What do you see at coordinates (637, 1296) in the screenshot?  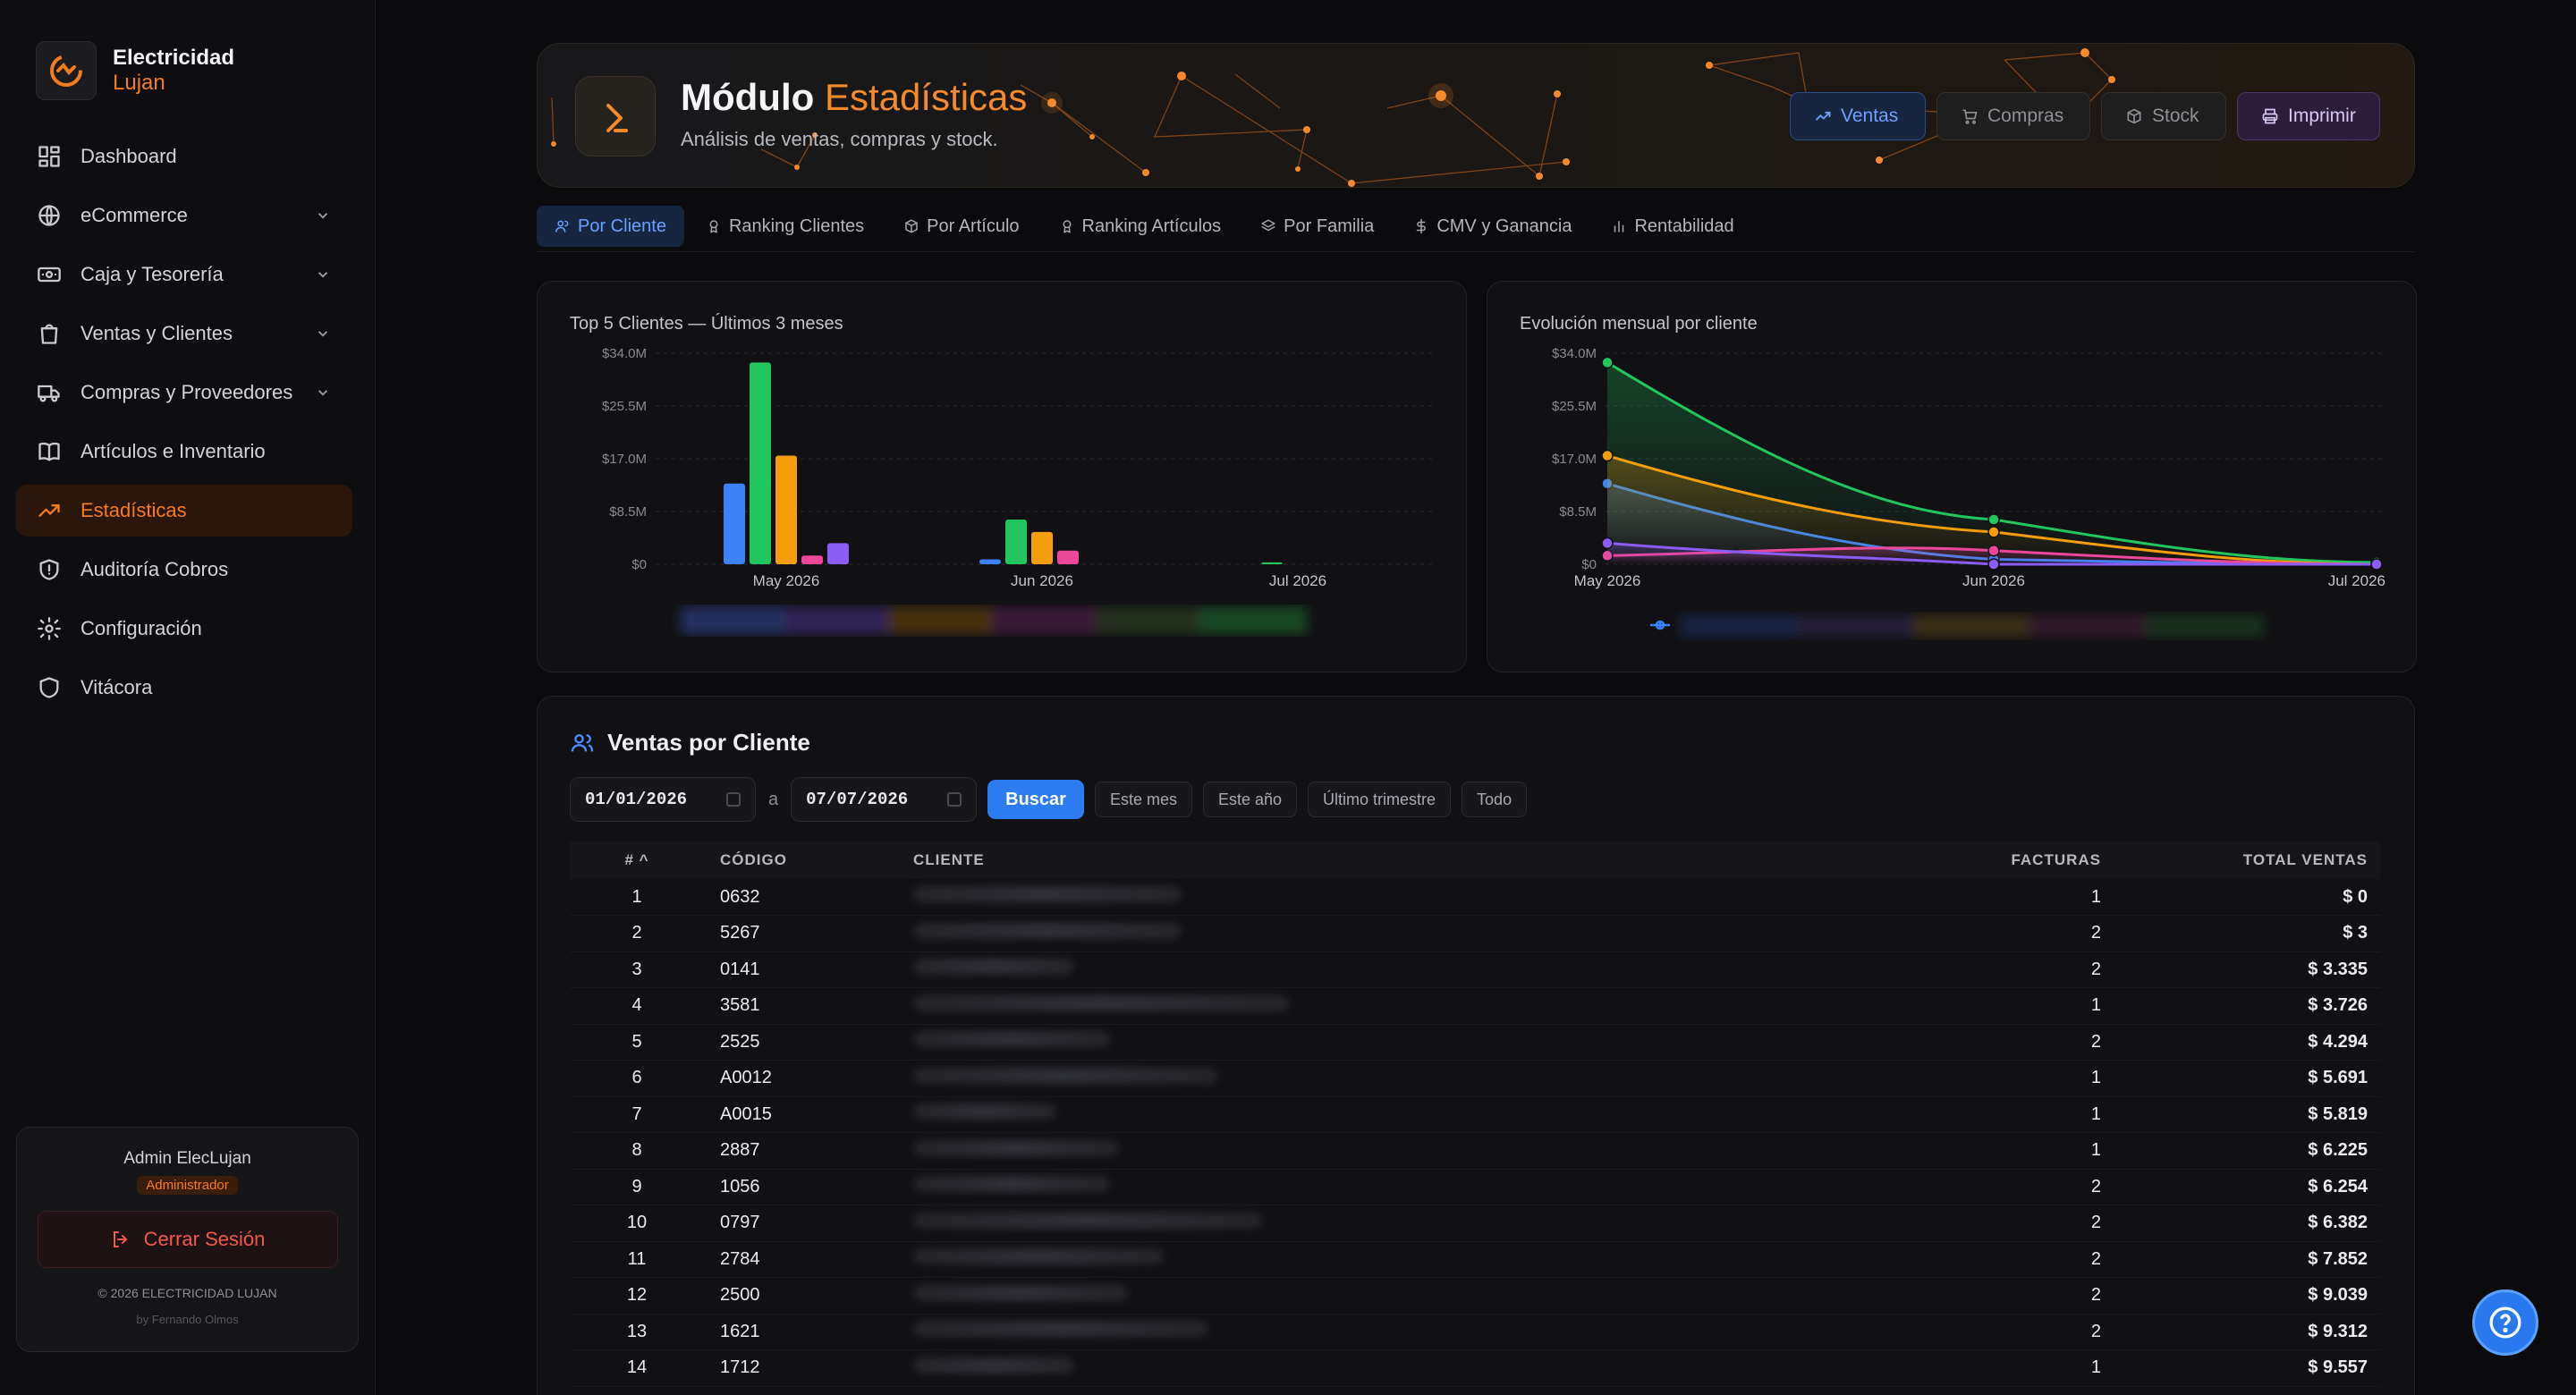 I see `cell-rank: 12` at bounding box center [637, 1296].